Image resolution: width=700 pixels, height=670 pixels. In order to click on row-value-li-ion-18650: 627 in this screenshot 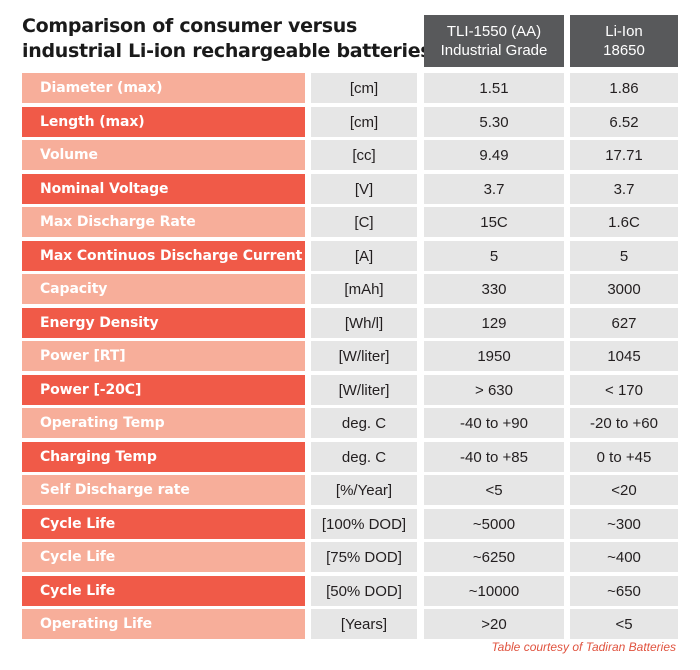, I will do `click(624, 323)`.